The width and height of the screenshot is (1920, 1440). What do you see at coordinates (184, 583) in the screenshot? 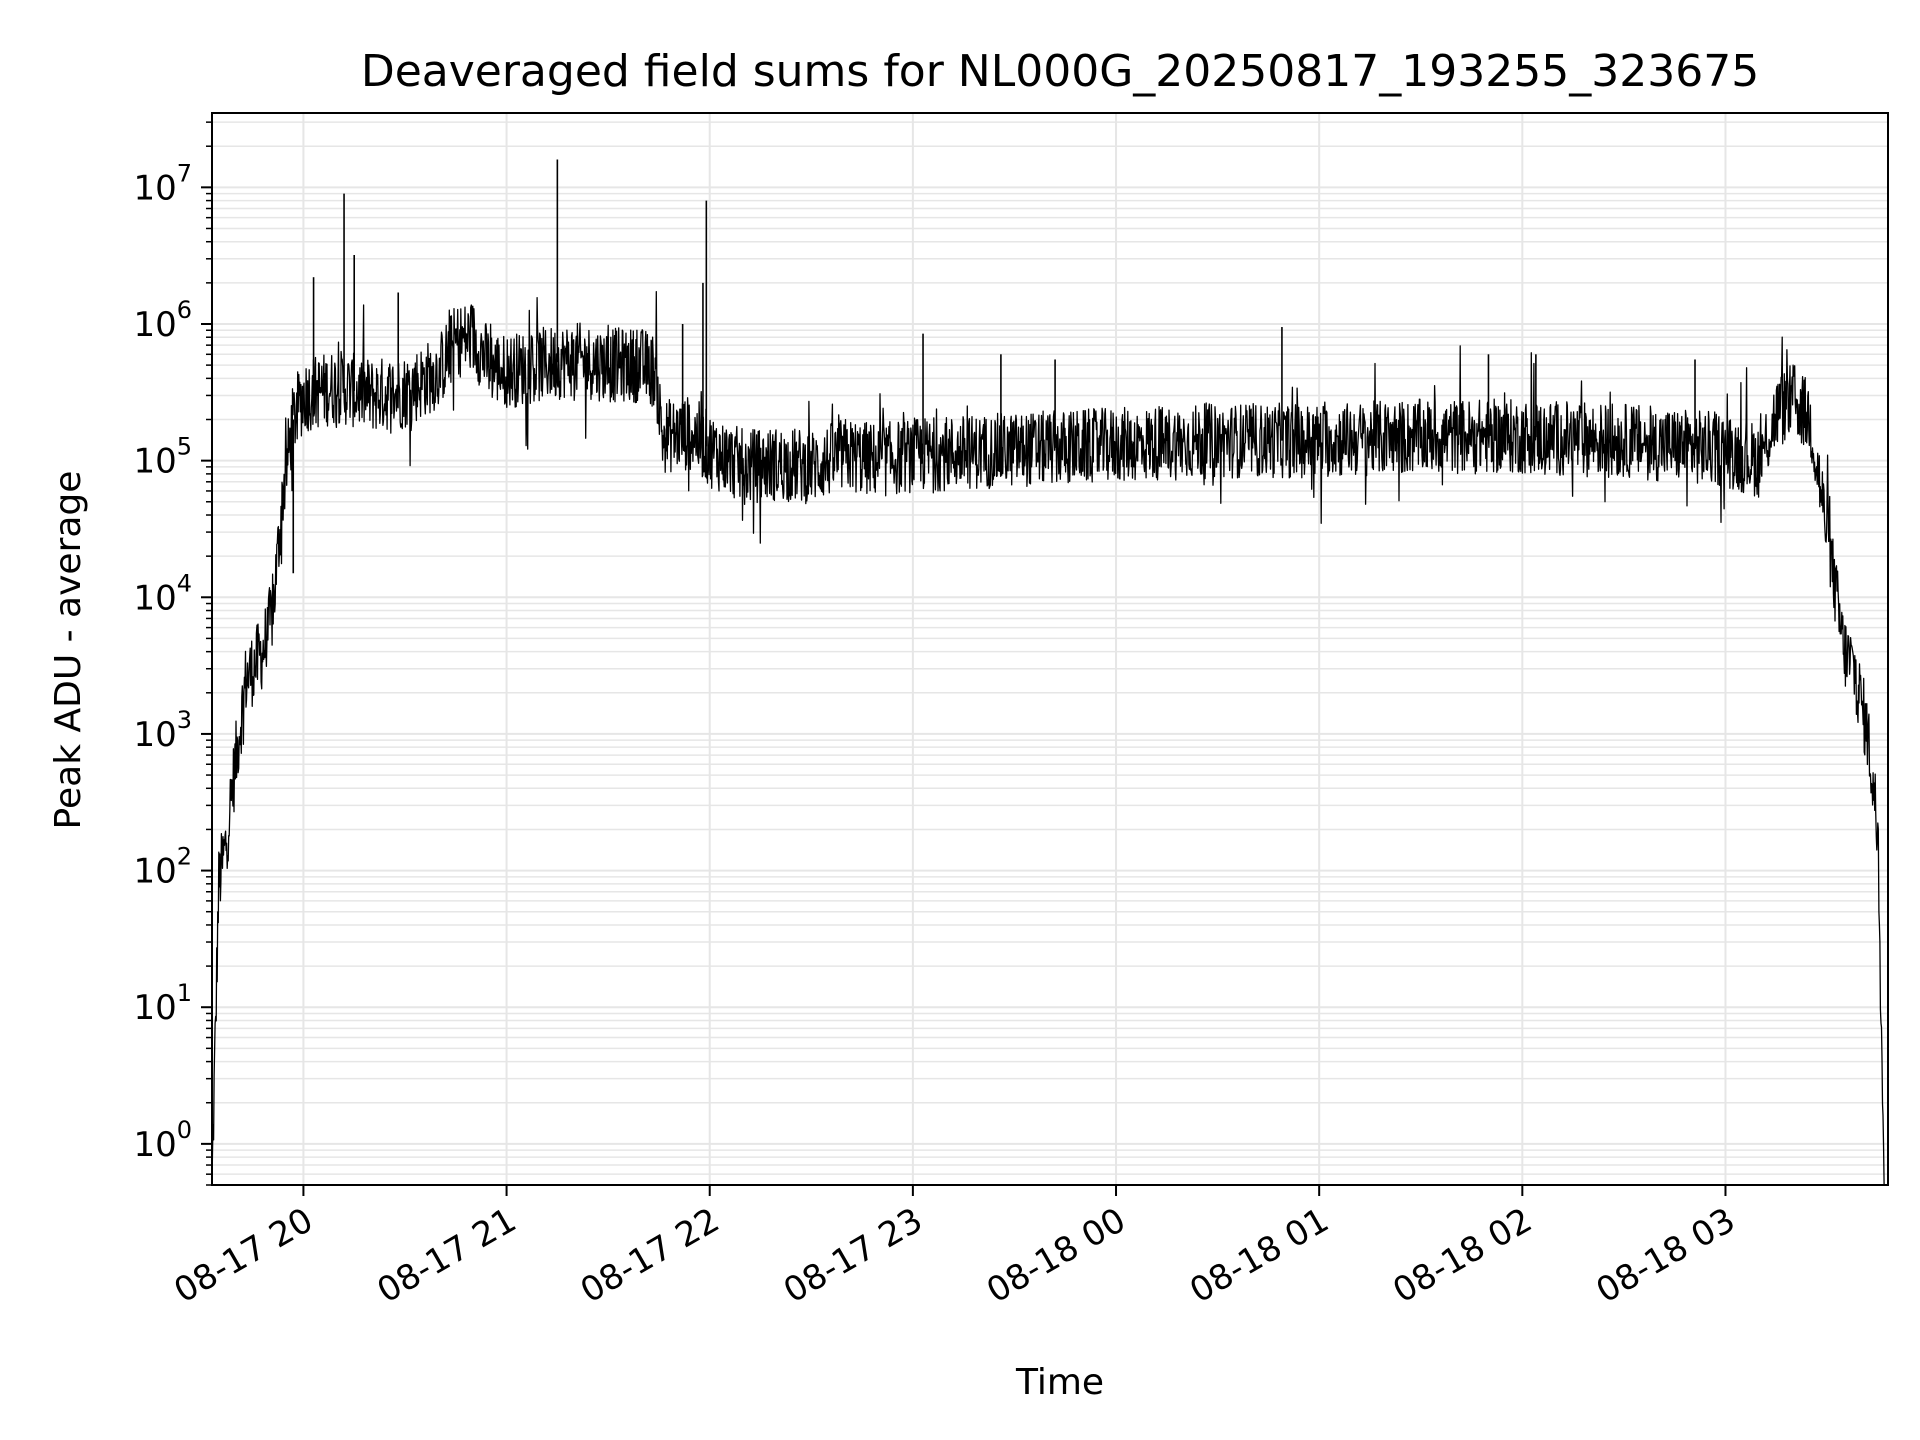
I see `y-tick-label-exponent: 4` at bounding box center [184, 583].